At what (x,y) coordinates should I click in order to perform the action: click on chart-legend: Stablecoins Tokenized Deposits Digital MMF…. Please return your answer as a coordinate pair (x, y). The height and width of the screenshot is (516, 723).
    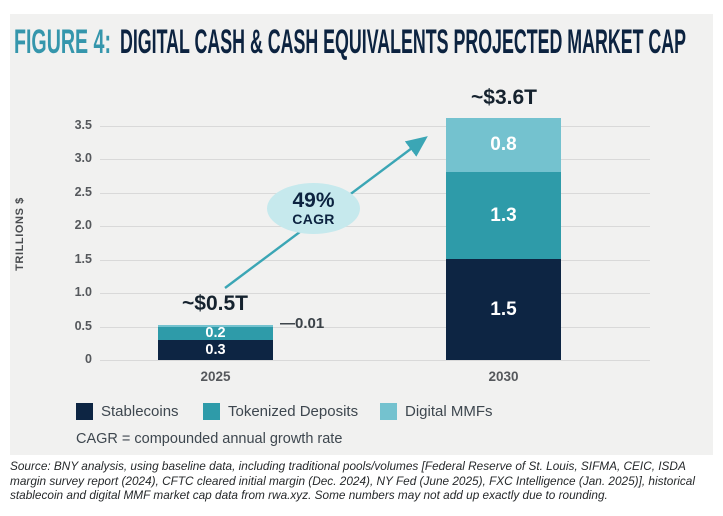
    Looking at the image, I should click on (361, 413).